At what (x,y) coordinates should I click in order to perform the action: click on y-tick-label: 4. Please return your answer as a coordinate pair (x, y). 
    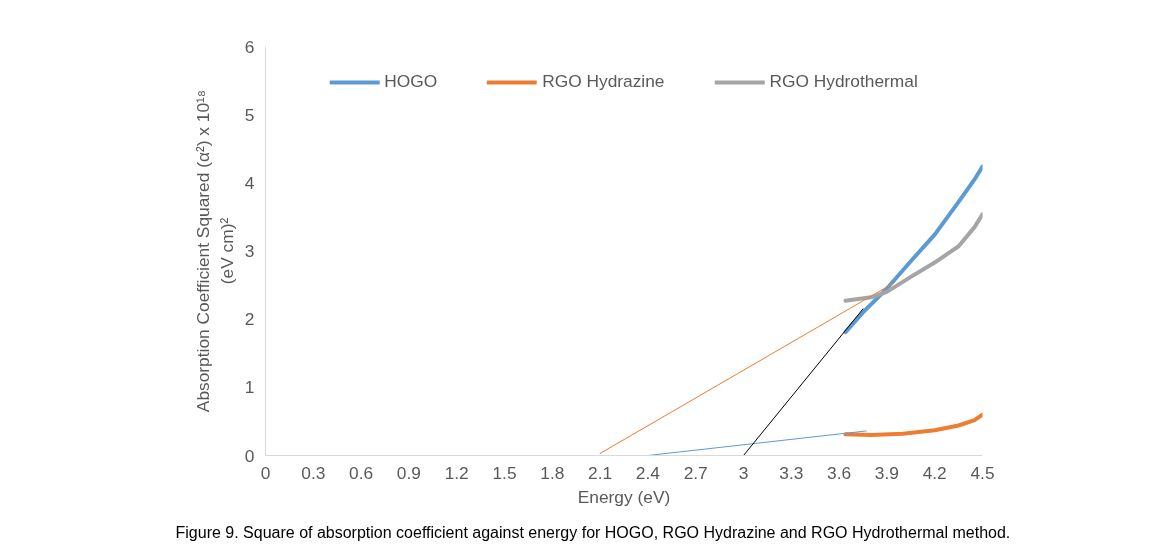
    Looking at the image, I should click on (249, 182).